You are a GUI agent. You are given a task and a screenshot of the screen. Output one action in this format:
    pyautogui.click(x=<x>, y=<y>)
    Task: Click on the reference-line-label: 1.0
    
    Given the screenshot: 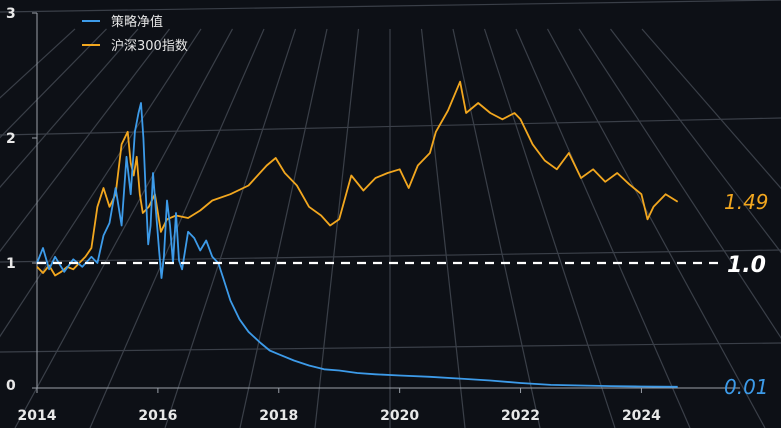 What is the action you would take?
    pyautogui.click(x=746, y=265)
    